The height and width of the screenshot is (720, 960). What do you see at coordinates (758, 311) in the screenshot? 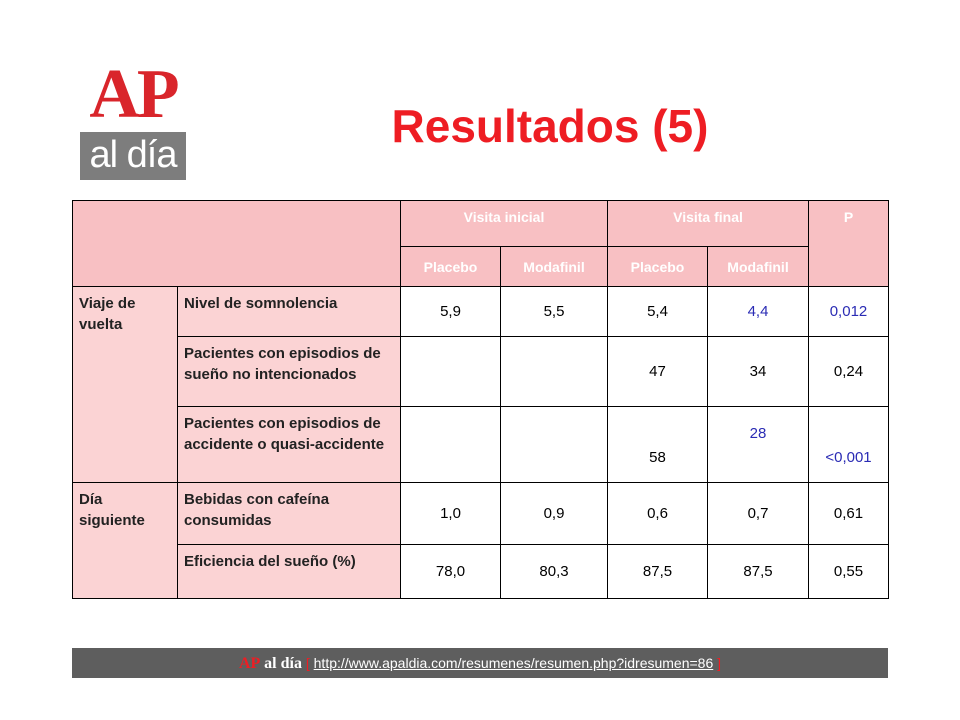
I see `cell-value: 4,4` at bounding box center [758, 311].